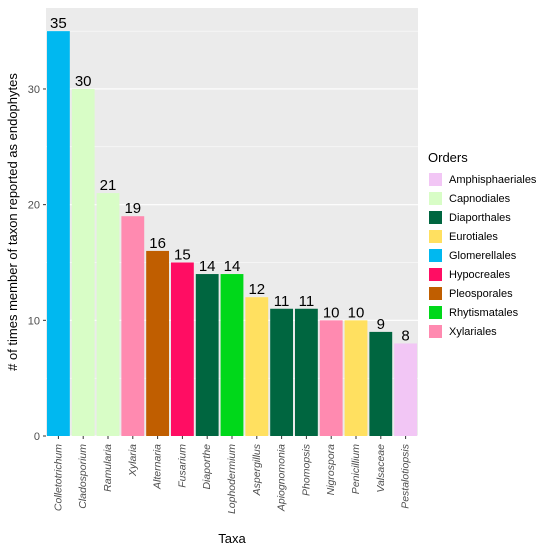  Describe the element at coordinates (256, 289) in the screenshot. I see `bar-value-label: 12` at that location.